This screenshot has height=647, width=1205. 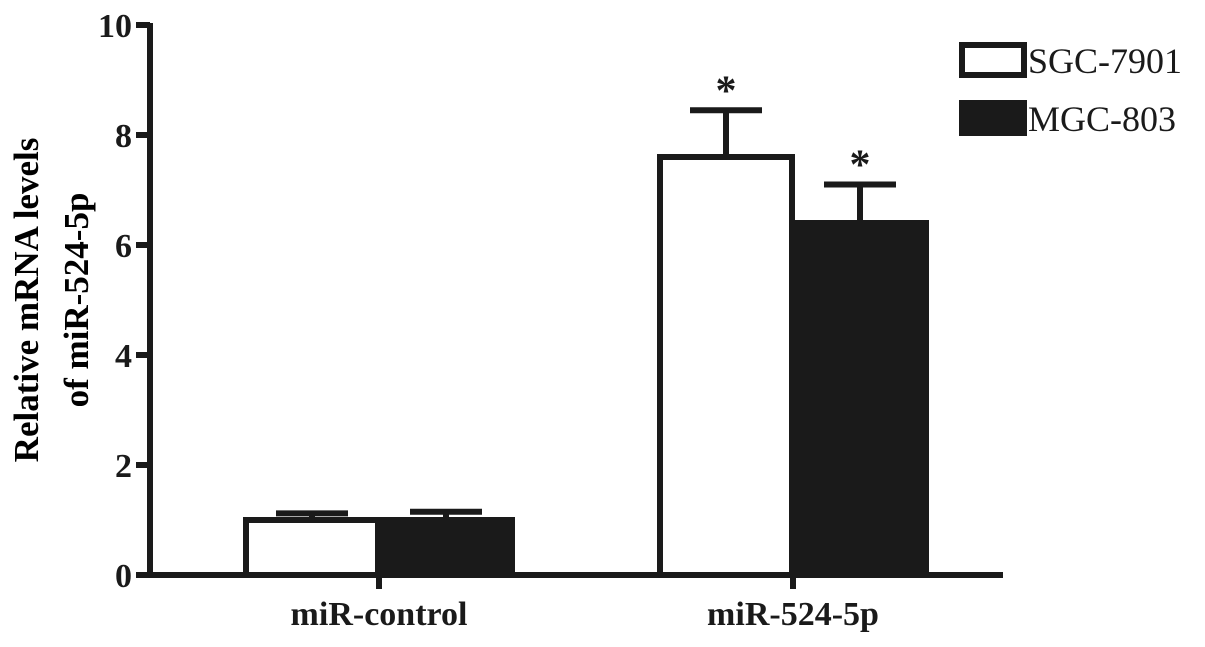 What do you see at coordinates (1070, 90) in the screenshot?
I see `legend: SGC-7901 MGC-803` at bounding box center [1070, 90].